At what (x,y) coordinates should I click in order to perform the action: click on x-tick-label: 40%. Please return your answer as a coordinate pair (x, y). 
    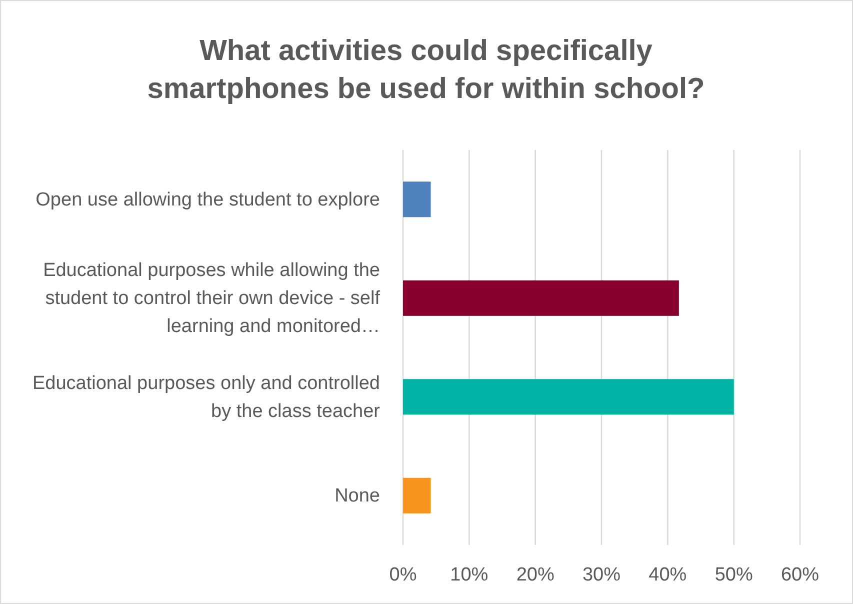
    Looking at the image, I should click on (667, 575).